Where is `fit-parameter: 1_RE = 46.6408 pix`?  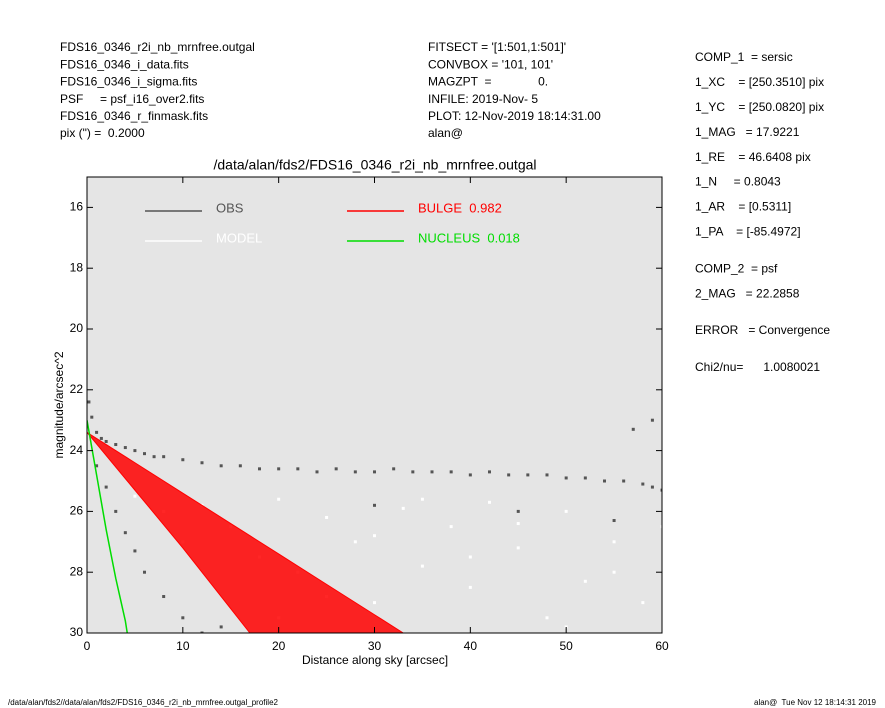 fit-parameter: 1_RE = 46.6408 pix is located at coordinates (753, 157).